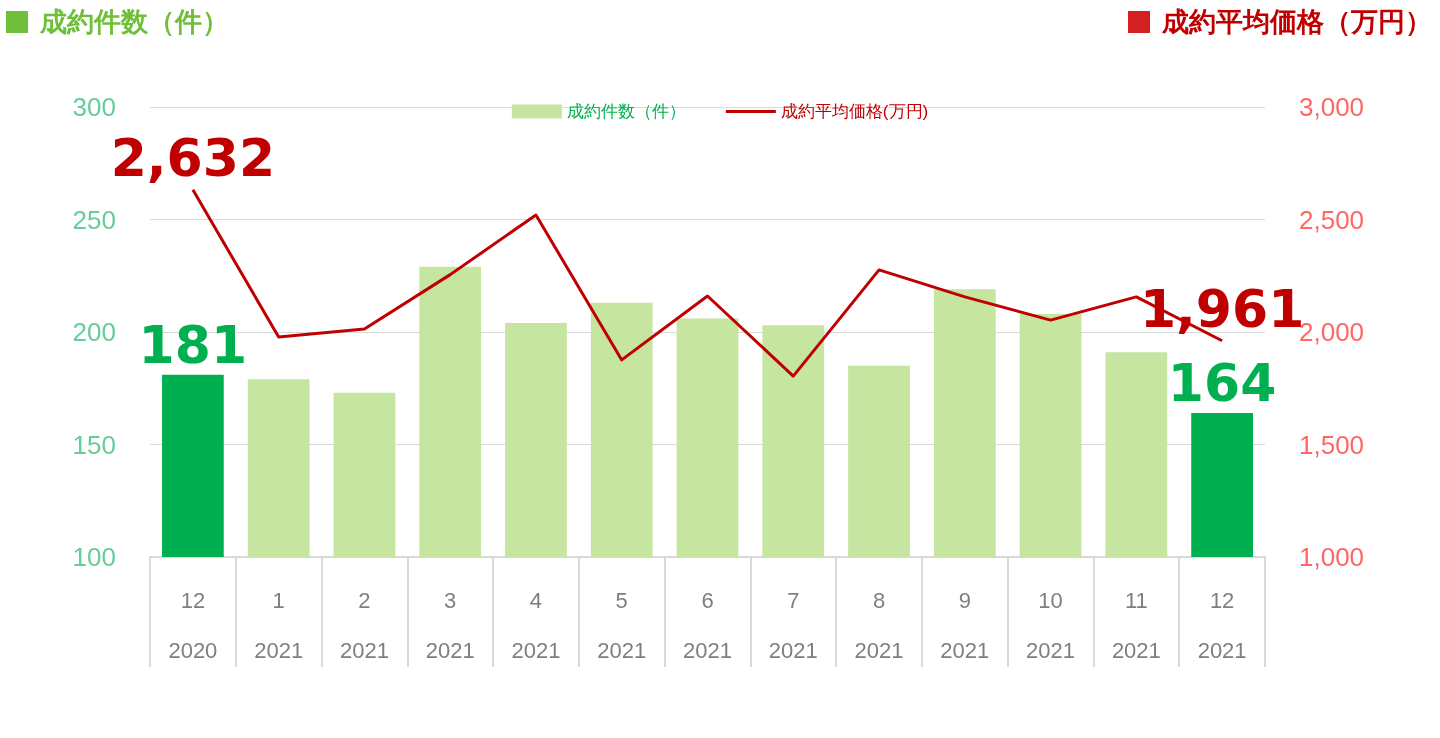 The height and width of the screenshot is (738, 1440). I want to click on y-tick-label: 150, so click(94, 444).